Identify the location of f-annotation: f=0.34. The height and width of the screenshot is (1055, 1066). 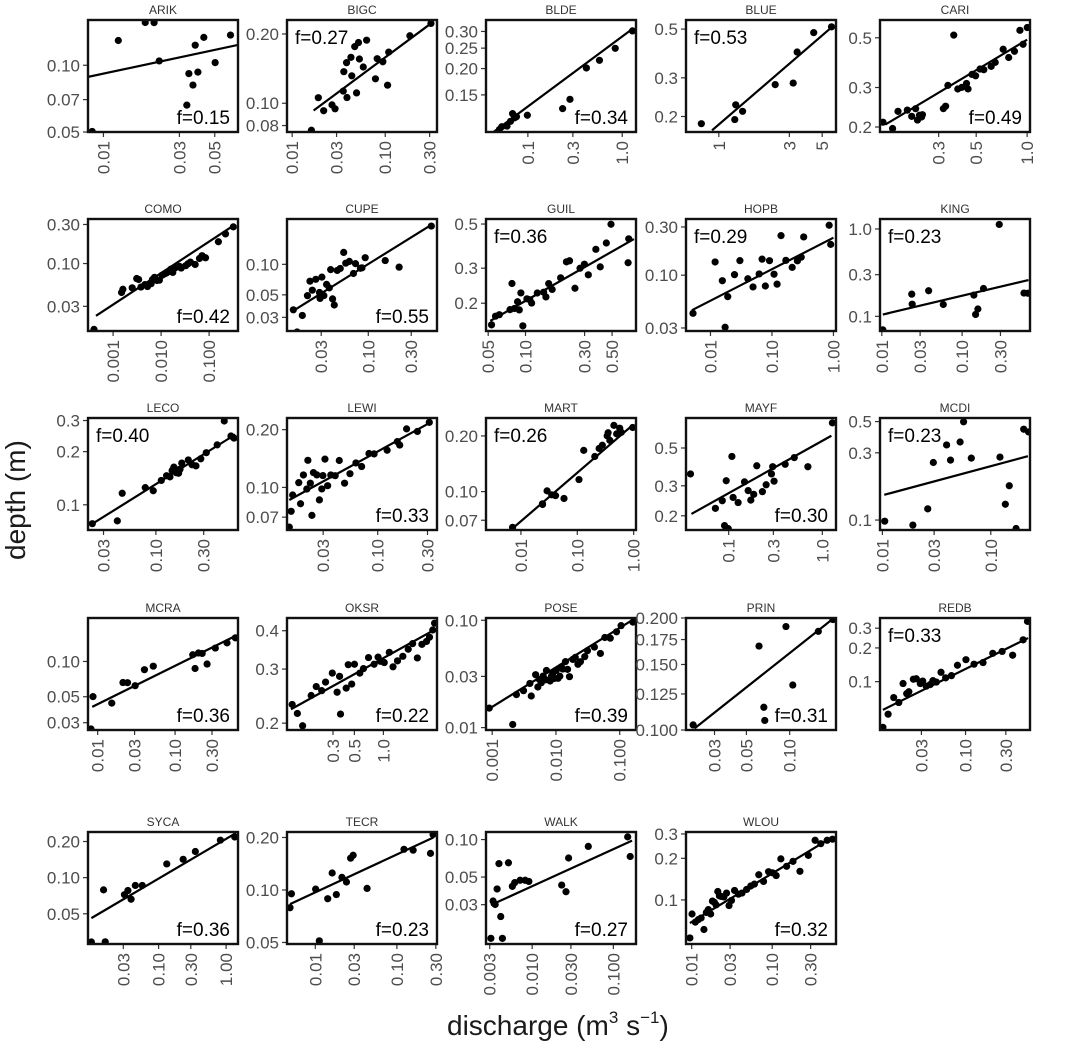
(602, 118).